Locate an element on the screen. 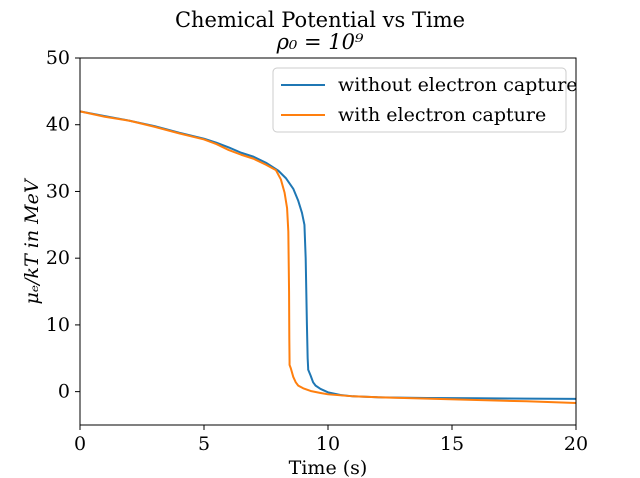 The height and width of the screenshot is (478, 640). y-tick-label: 50 is located at coordinates (58, 58).